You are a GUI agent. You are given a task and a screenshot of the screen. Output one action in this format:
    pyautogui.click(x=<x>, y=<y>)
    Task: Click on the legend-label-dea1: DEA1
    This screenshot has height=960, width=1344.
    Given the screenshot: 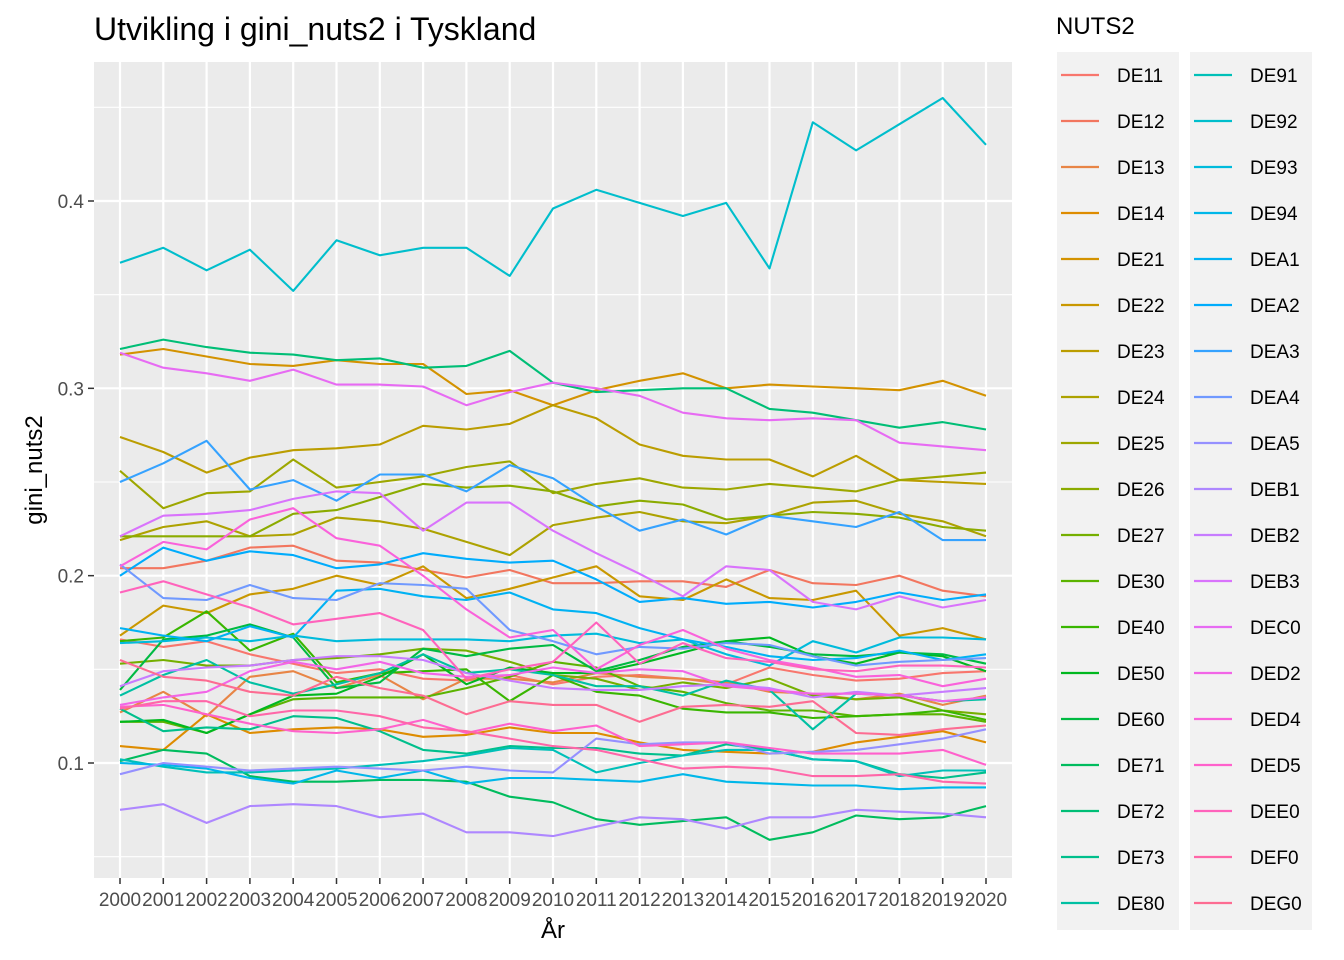 What is the action you would take?
    pyautogui.click(x=1275, y=260)
    